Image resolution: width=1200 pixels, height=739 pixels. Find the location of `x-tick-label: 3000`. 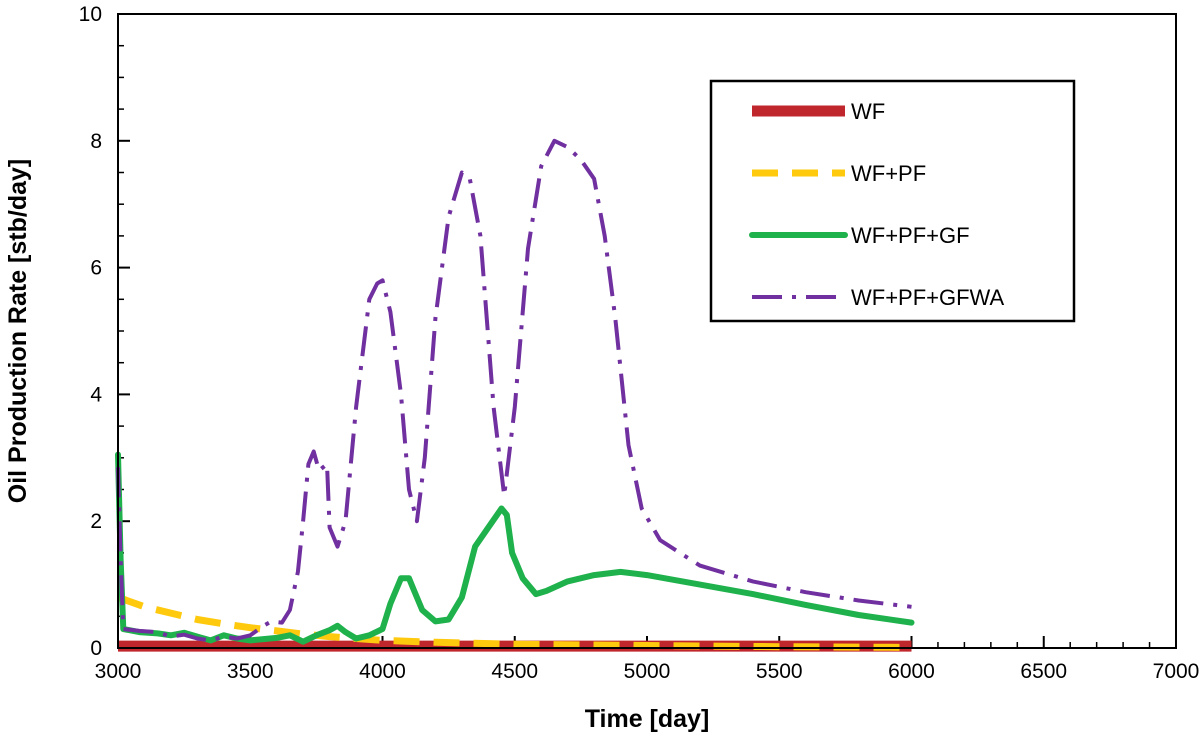

x-tick-label: 3000 is located at coordinates (118, 671).